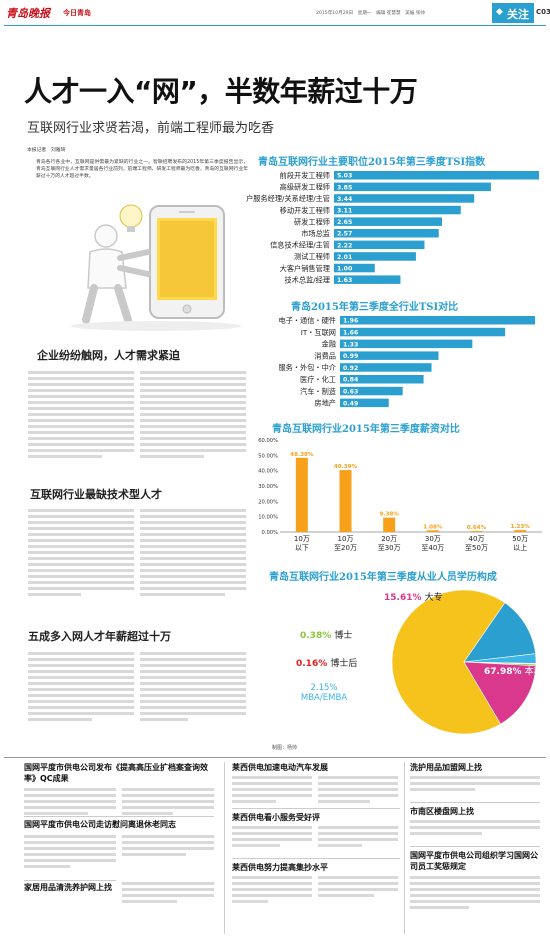  I want to click on bar-value-label: 1.63, so click(344, 280).